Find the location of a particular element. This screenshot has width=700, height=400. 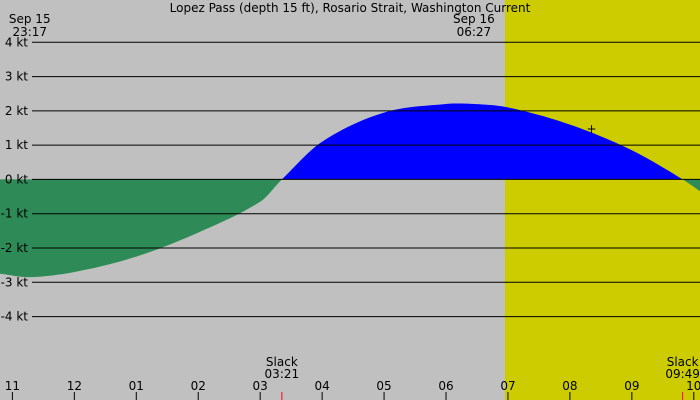

hour-tick-label: 11 is located at coordinates (12, 386).